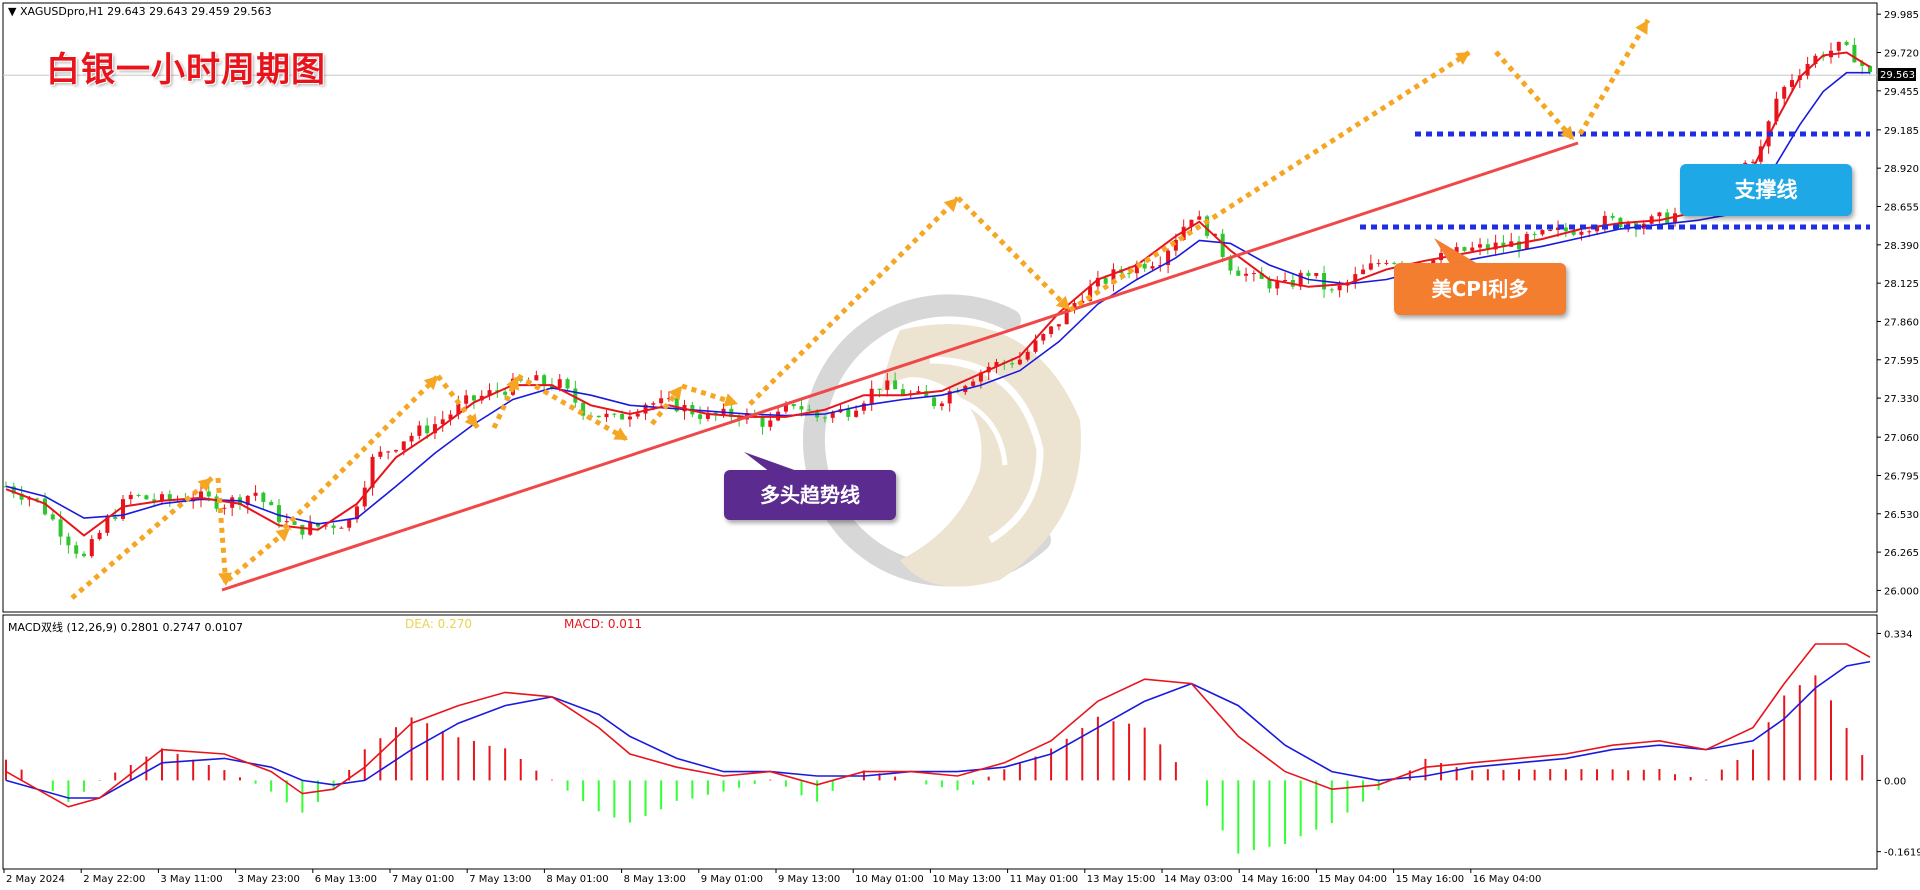 The width and height of the screenshot is (1920, 890). Describe the element at coordinates (577, 879) in the screenshot. I see `time-tick-label: 8 May 01:00` at that location.